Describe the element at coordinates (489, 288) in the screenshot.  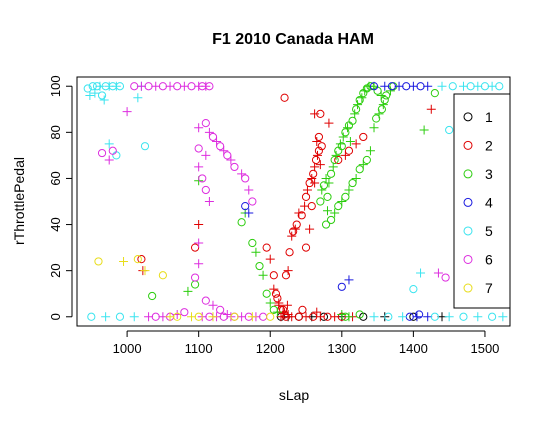
I see `legend-label-7: 7` at that location.